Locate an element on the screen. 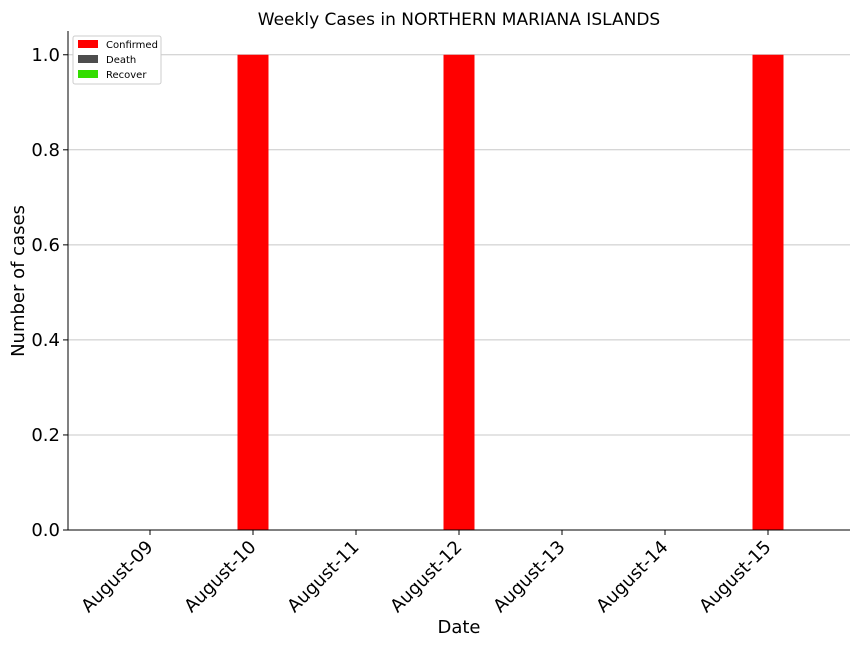 The height and width of the screenshot is (648, 864). legend: Confirmed Death Recover is located at coordinates (117, 60).